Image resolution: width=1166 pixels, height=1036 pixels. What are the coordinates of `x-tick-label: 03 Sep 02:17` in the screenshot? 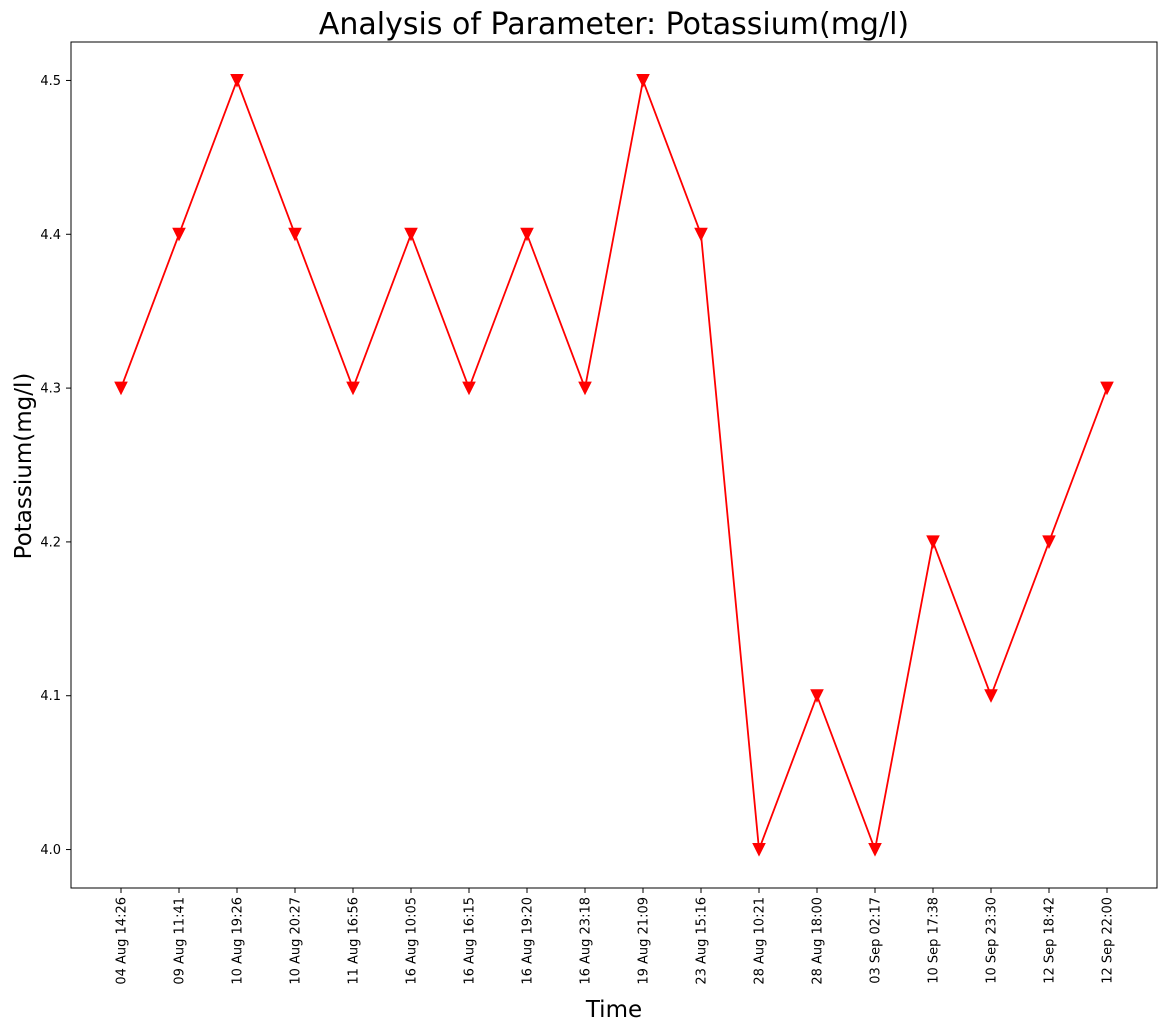 It's located at (876, 940).